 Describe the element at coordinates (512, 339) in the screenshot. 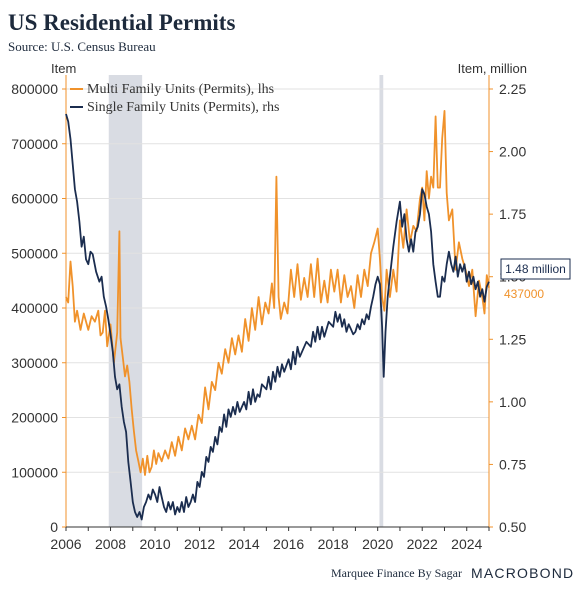

I see `right-tick-label-3: 1.25` at that location.